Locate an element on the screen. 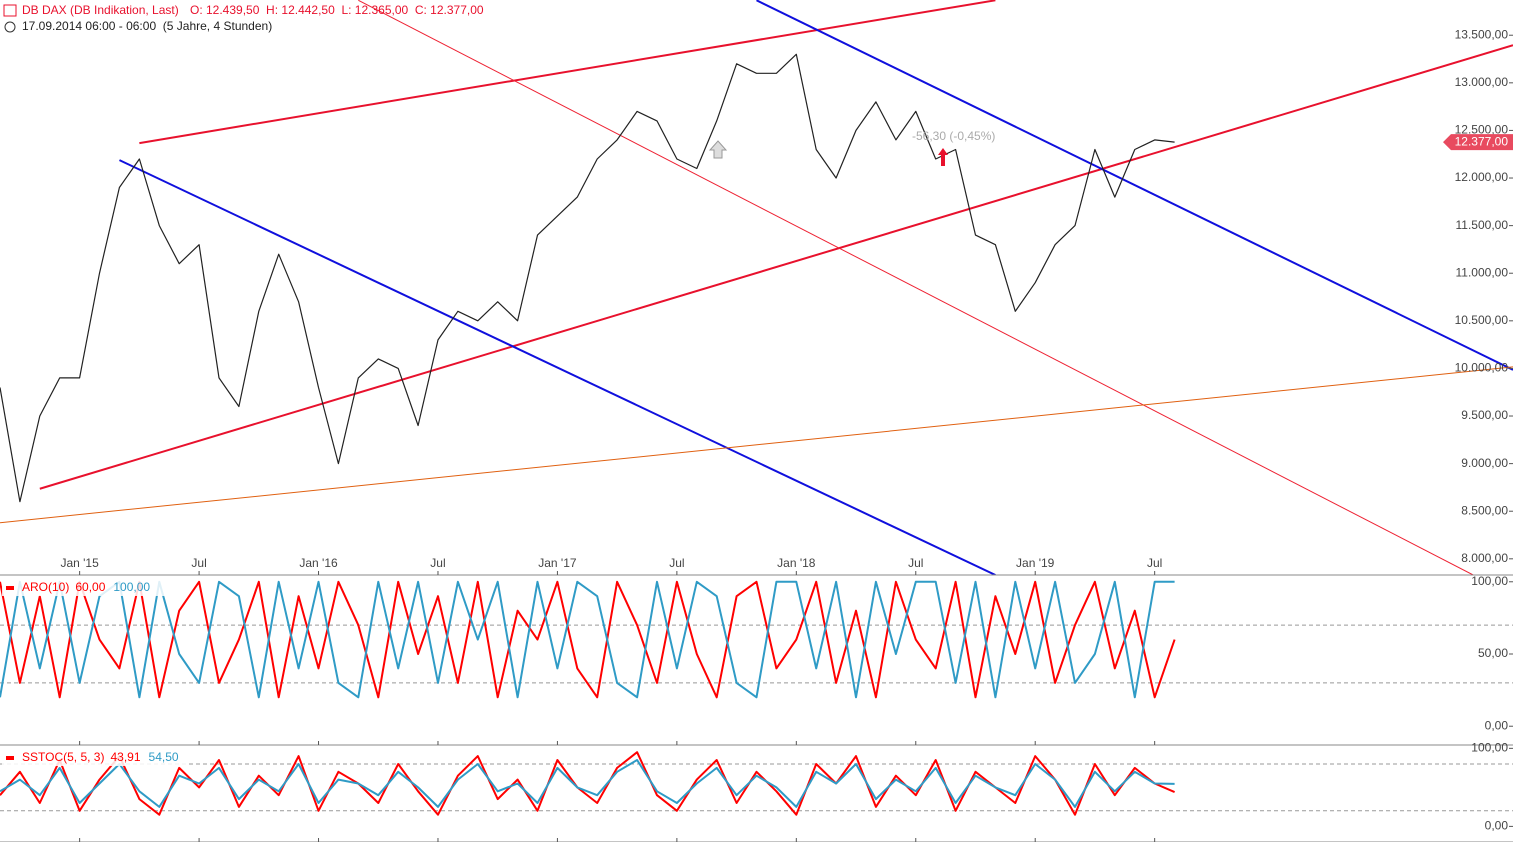 Image resolution: width=1513 pixels, height=842 pixels. y-tick-label: 10.000,00 is located at coordinates (1482, 368).